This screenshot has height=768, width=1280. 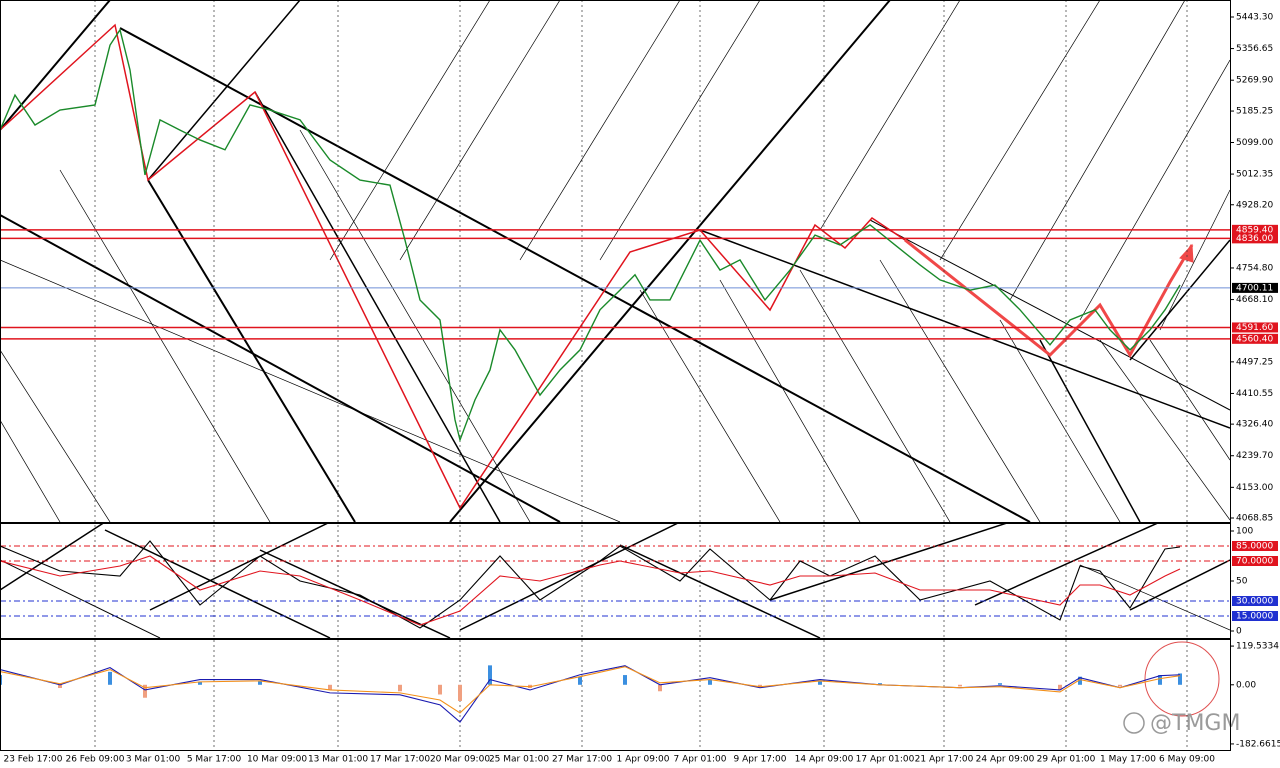 What do you see at coordinates (1128, 760) in the screenshot?
I see `x-tick-label: 1 May 17:00` at bounding box center [1128, 760].